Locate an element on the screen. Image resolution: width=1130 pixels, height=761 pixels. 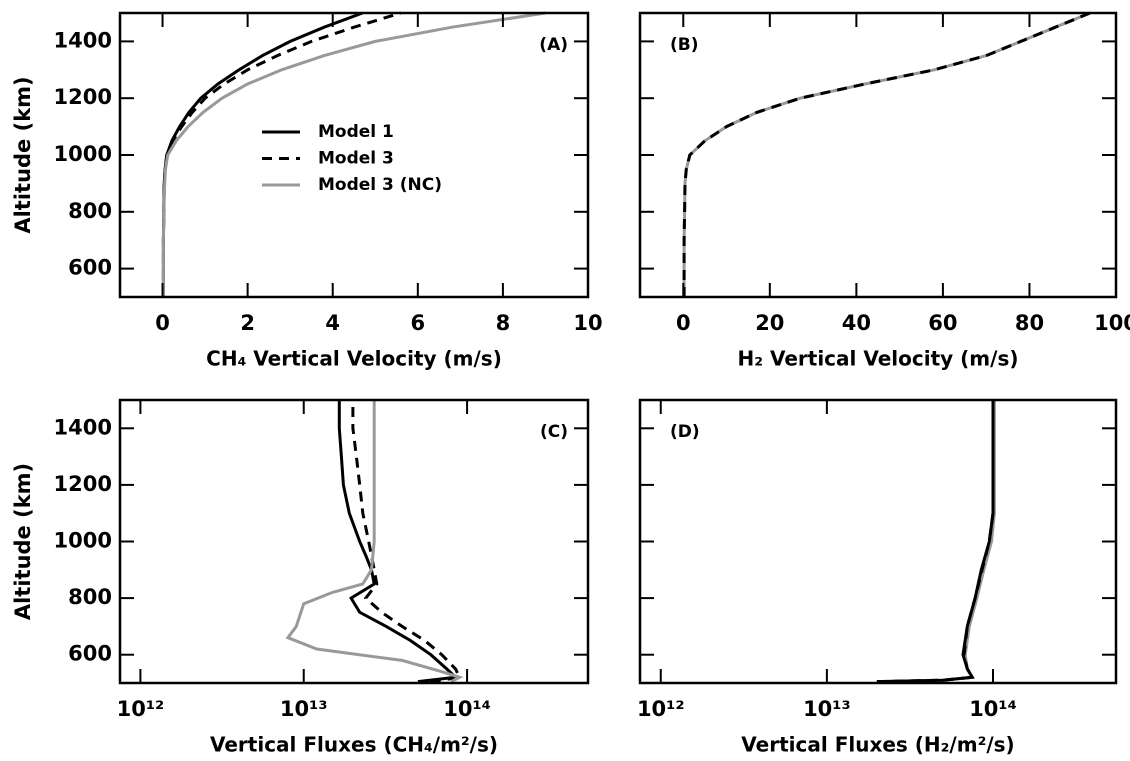
x-tick-label: 4 is located at coordinates (332, 323).